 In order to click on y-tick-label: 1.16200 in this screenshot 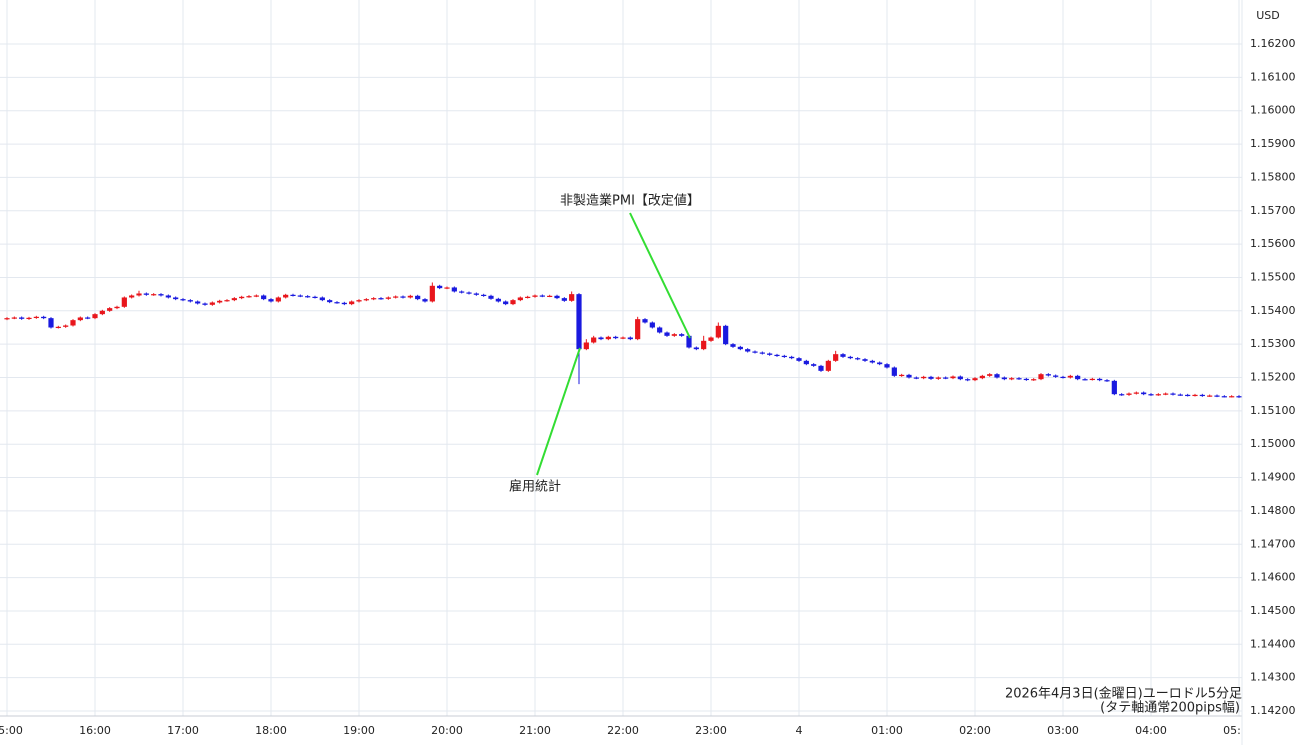, I will do `click(1273, 43)`.